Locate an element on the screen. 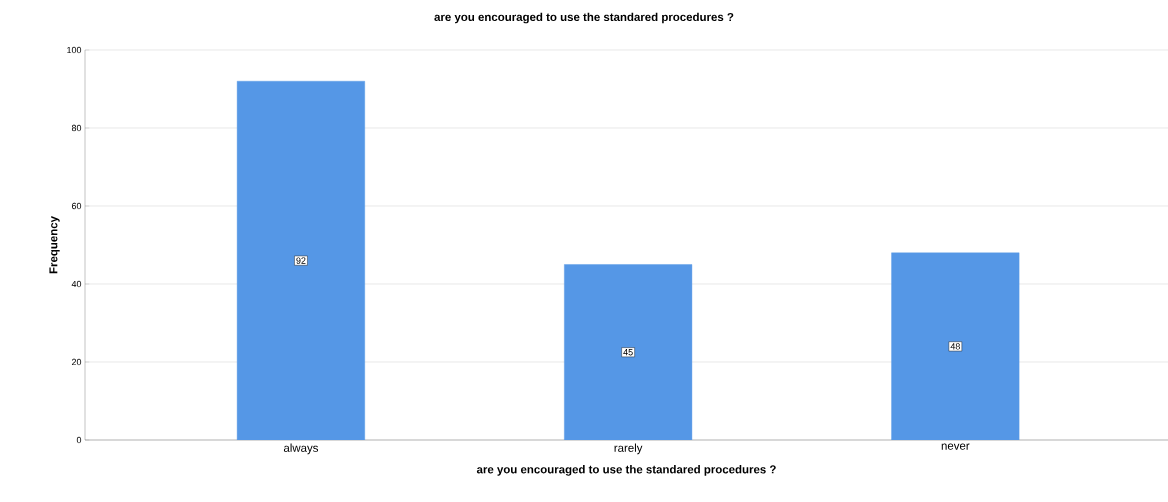 This screenshot has width=1168, height=502. chart-title: are you encouraged to use the standared procedures ? is located at coordinates (584, 18).